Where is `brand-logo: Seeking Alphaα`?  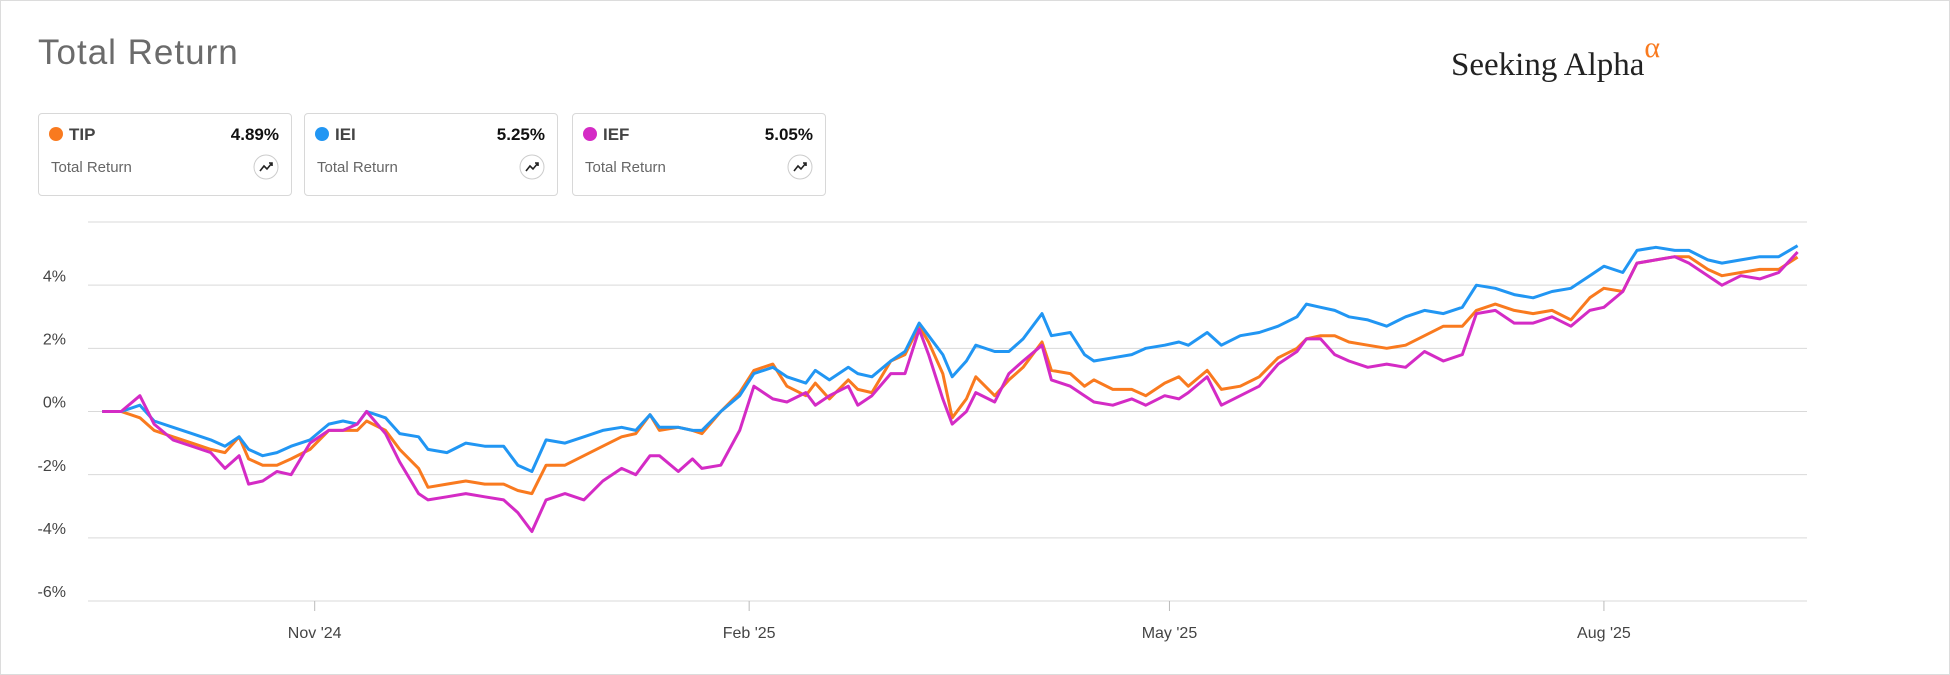
brand-logo: Seeking Alphaα is located at coordinates (1555, 57).